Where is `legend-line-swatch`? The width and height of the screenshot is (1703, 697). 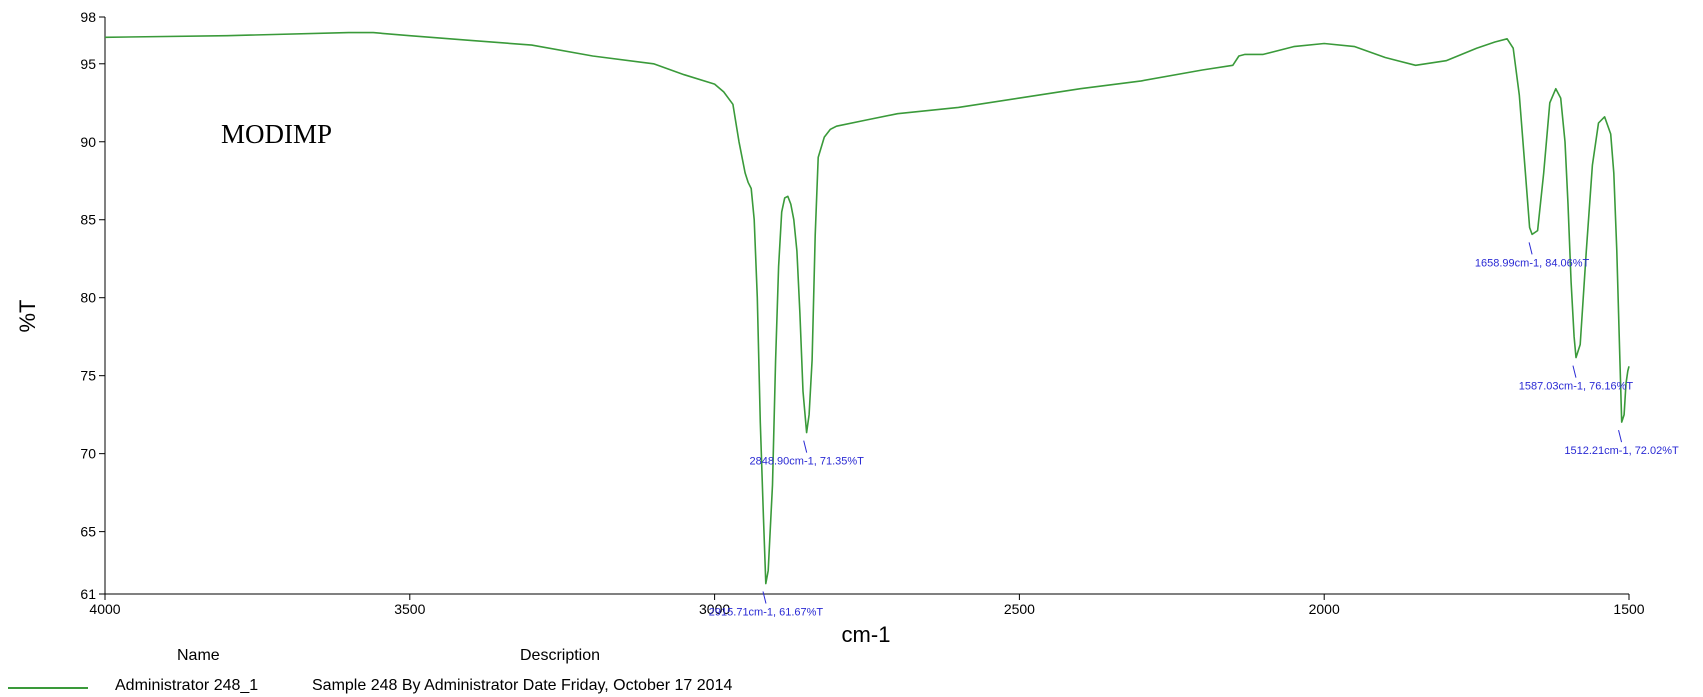 legend-line-swatch is located at coordinates (48, 688).